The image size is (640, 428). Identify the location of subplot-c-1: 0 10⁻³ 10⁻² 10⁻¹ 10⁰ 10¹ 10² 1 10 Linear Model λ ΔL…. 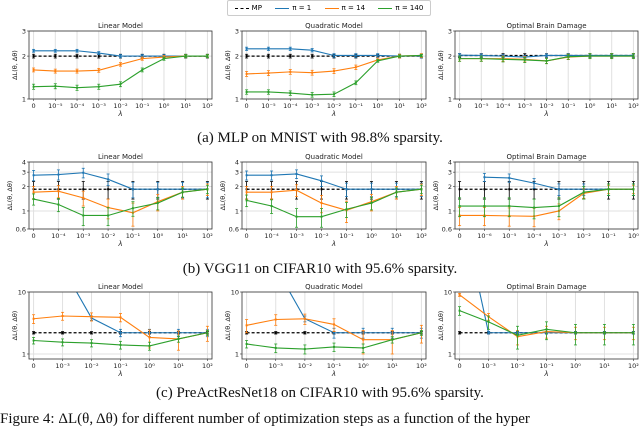
(112, 310).